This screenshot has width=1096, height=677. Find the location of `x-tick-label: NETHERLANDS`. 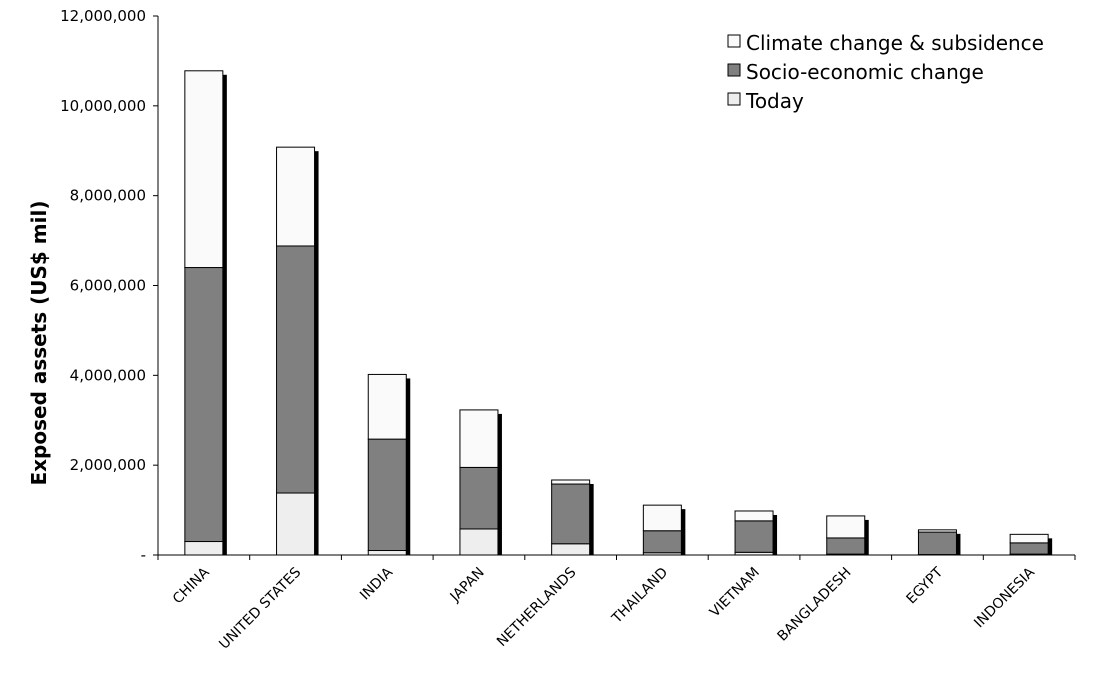

x-tick-label: NETHERLANDS is located at coordinates (537, 607).